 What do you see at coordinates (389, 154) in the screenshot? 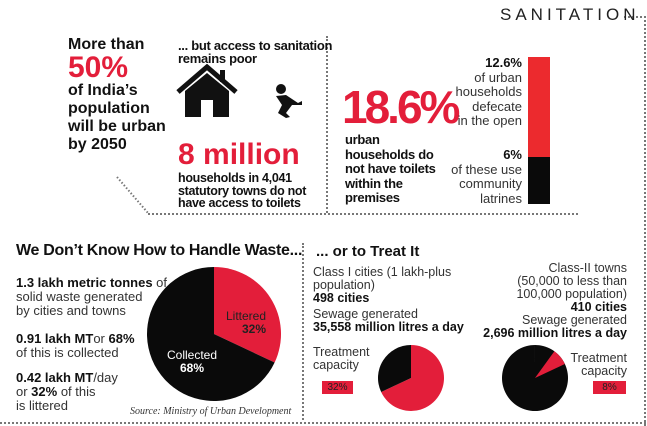
I see `text: households do` at bounding box center [389, 154].